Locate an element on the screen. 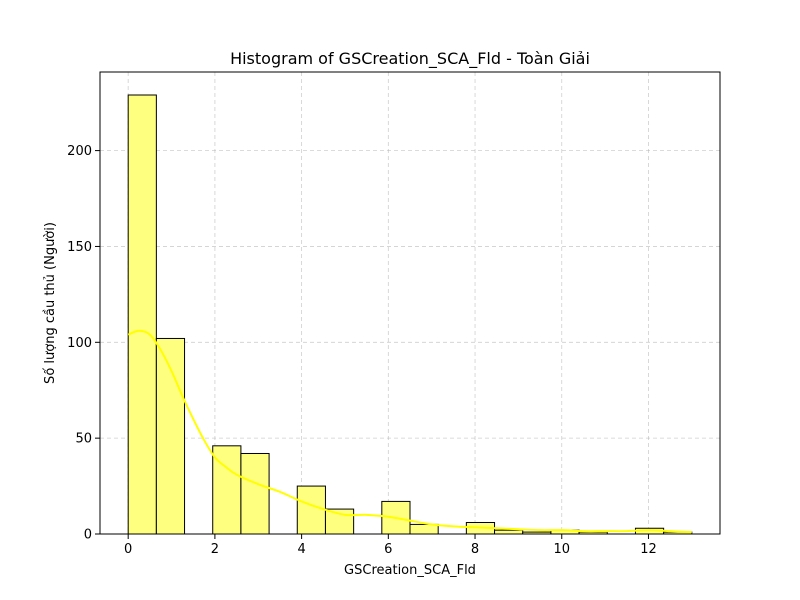 The image size is (800, 600). y-tick-label: 100 is located at coordinates (79, 343).